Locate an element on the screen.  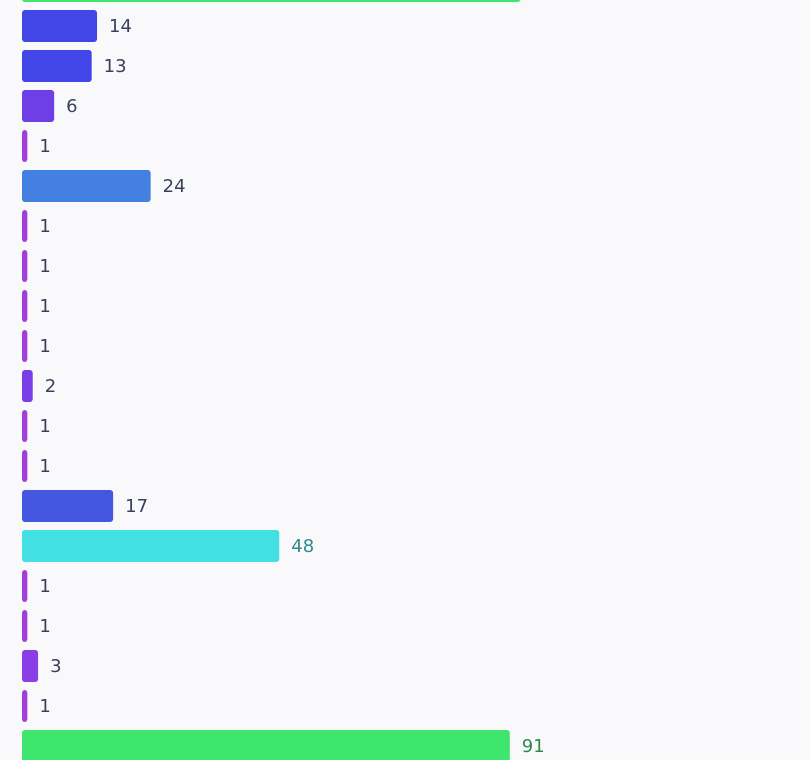
value-label: 2 is located at coordinates (50, 386).